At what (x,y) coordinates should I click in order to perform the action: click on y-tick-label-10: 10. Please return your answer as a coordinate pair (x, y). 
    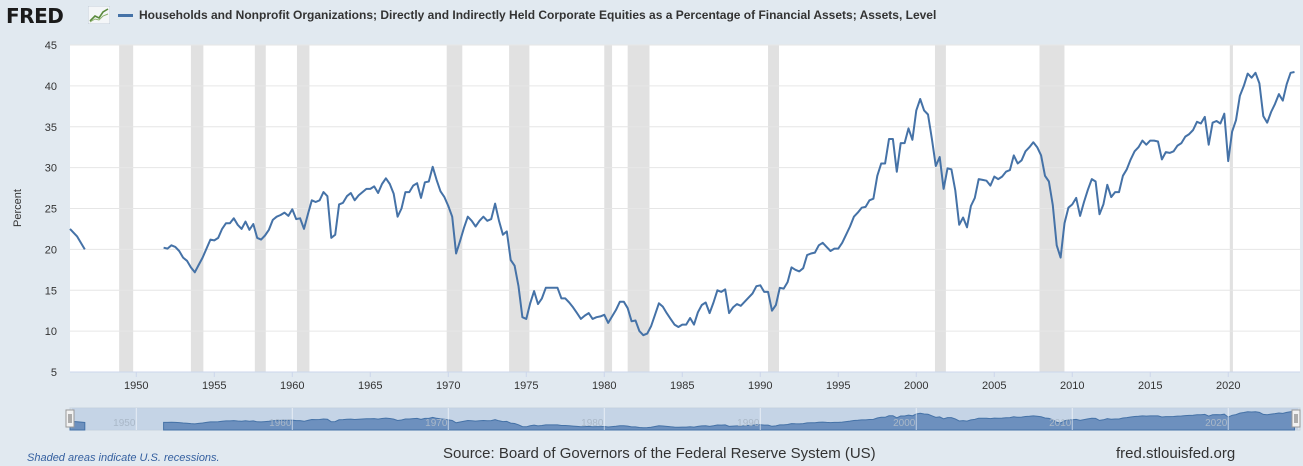
    Looking at the image, I should click on (51, 332).